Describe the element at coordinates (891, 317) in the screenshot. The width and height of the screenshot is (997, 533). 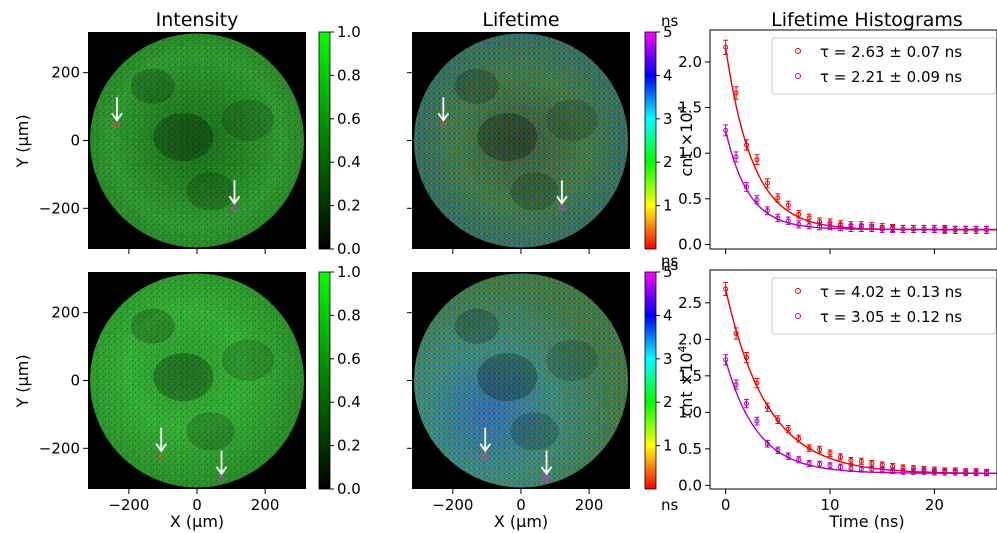
I see `legend-label: τ = 3.05 ± 0.12 ns` at that location.